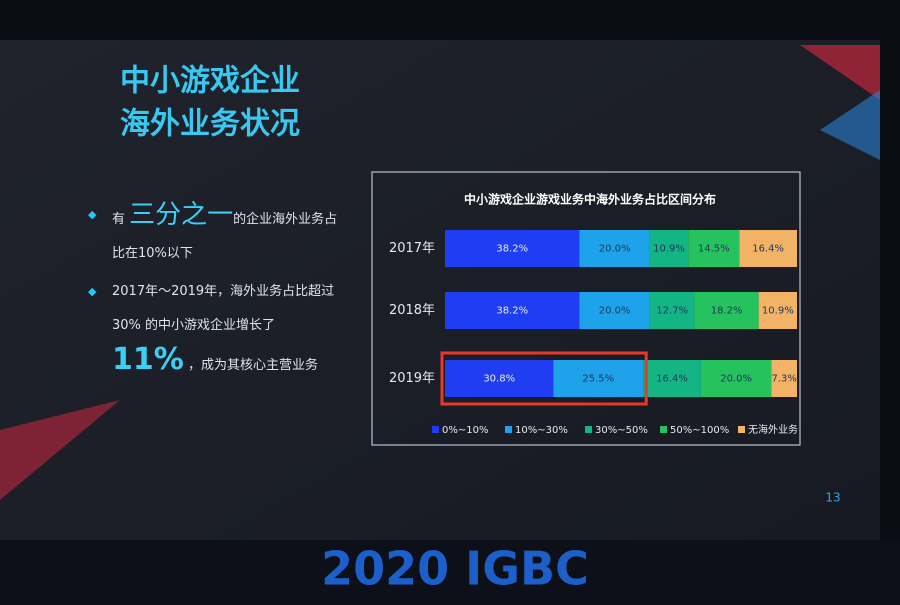 The image size is (900, 605). I want to click on stage, so click(450, 572).